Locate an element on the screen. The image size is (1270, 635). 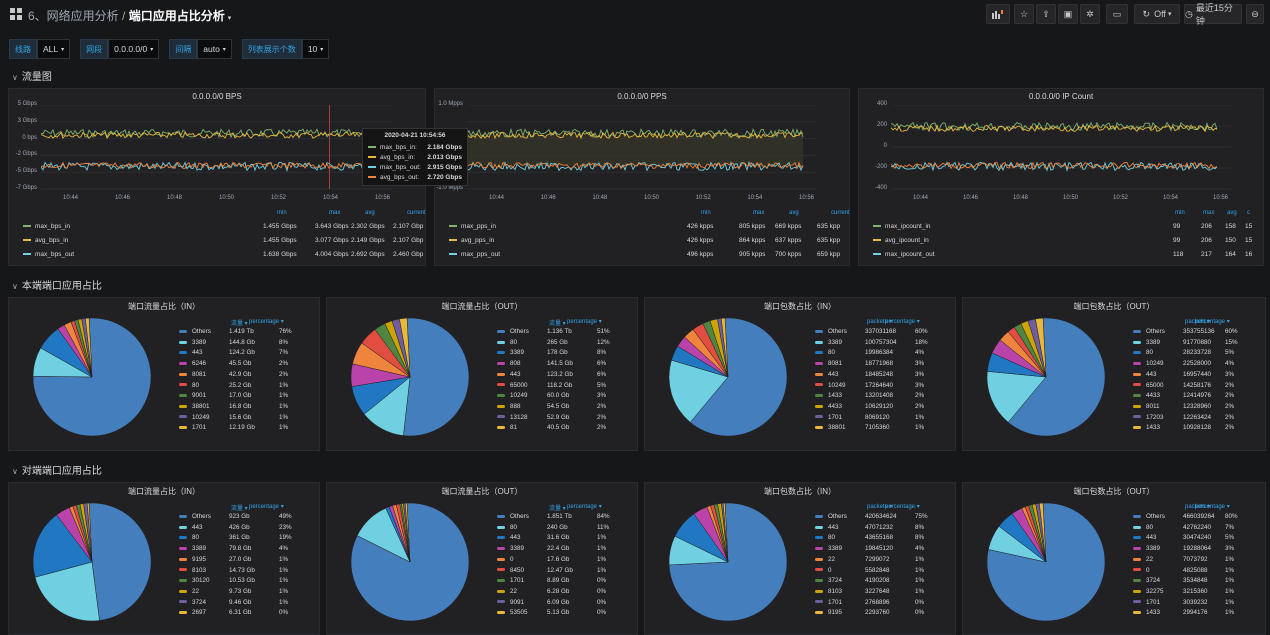
time-picker-button: ◷ 最近15分钟 is located at coordinates (1213, 14).